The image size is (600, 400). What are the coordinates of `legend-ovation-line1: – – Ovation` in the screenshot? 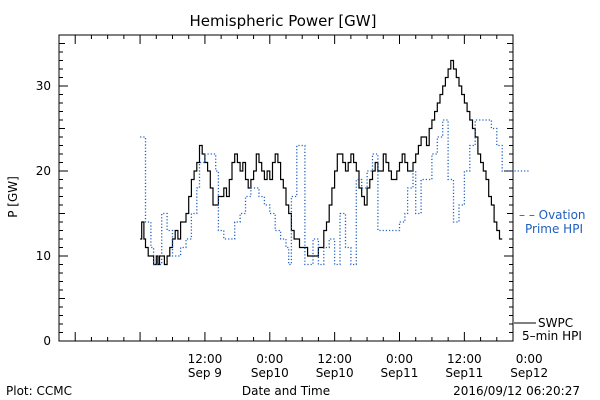 It's located at (552, 215).